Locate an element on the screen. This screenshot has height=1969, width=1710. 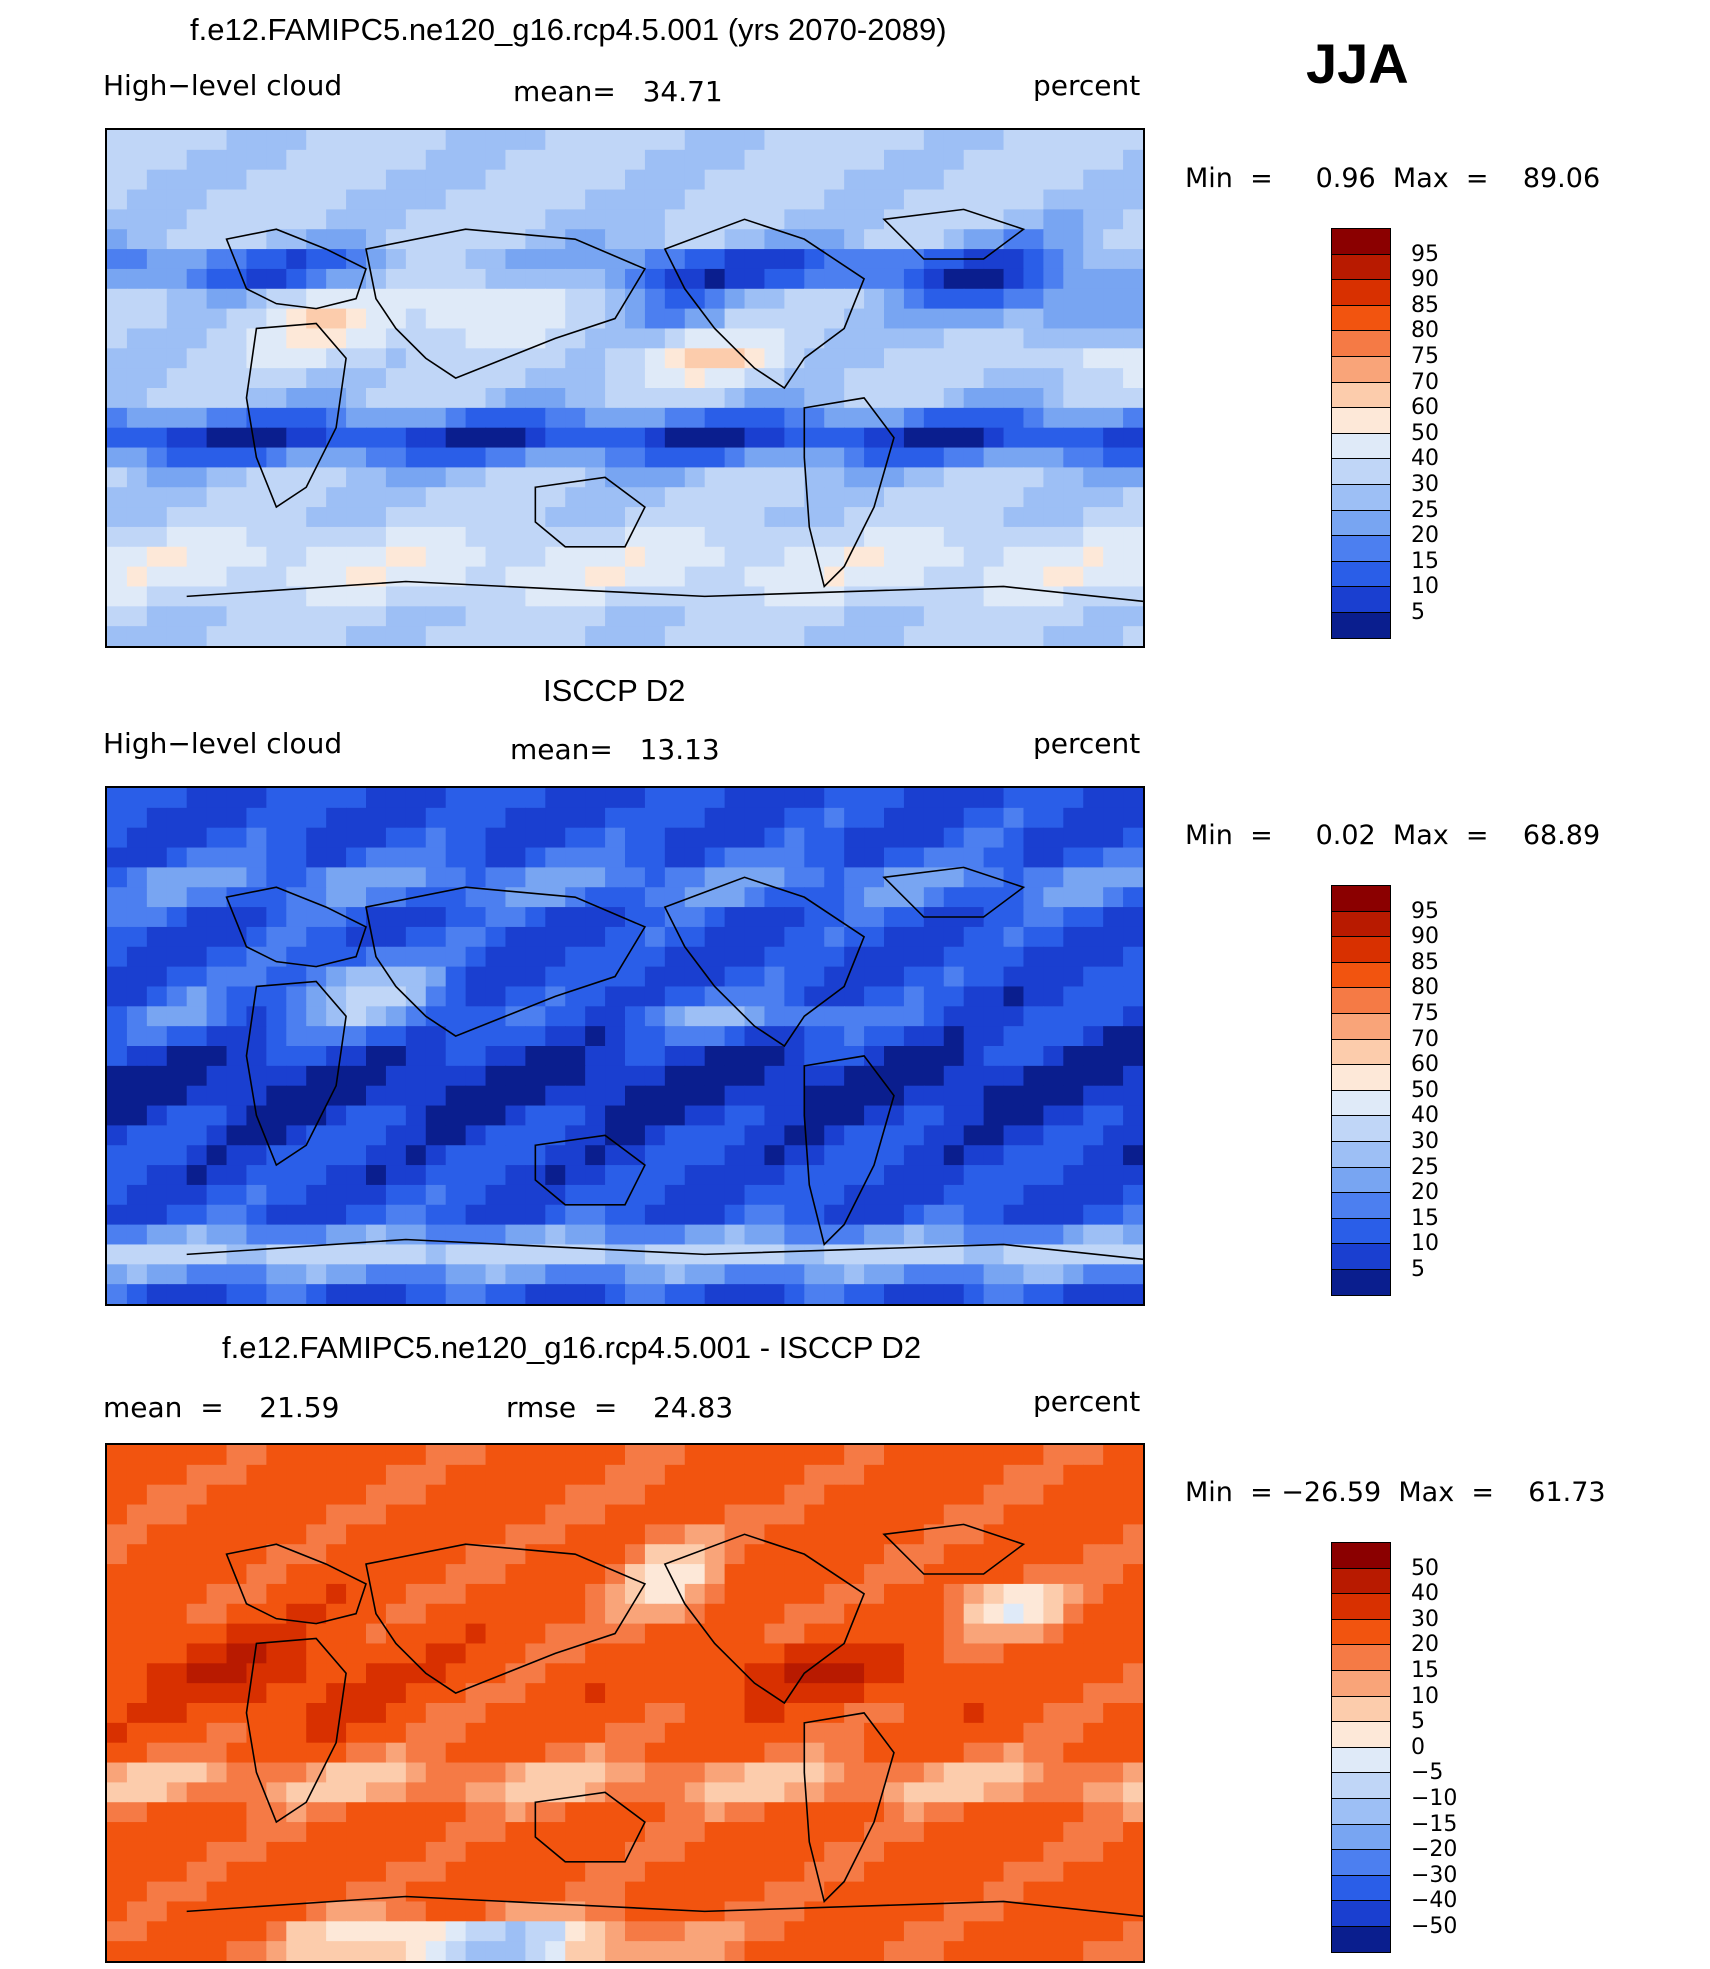
colorbar-label: −50 is located at coordinates (1434, 1926).